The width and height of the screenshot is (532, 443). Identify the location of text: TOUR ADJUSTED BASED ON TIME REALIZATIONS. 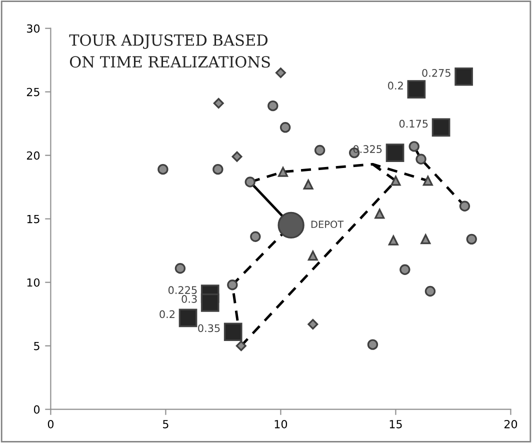
(169, 51).